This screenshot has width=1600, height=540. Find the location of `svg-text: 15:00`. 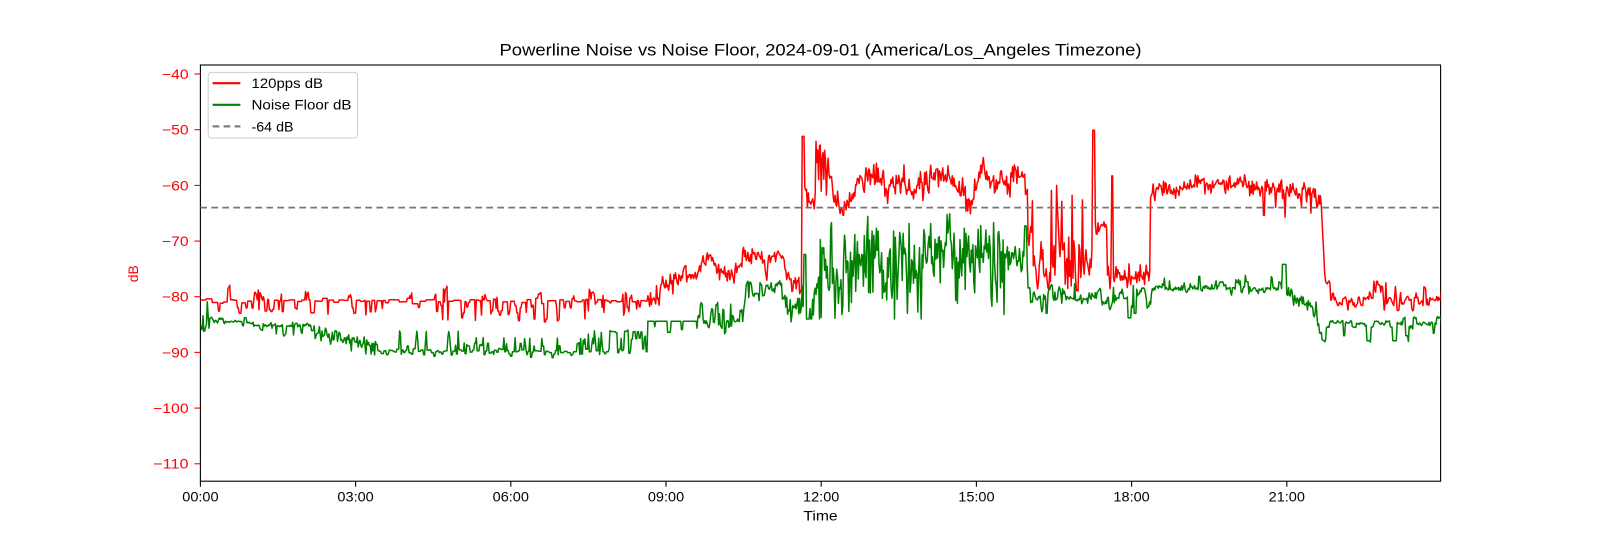

svg-text: 15:00 is located at coordinates (976, 497).